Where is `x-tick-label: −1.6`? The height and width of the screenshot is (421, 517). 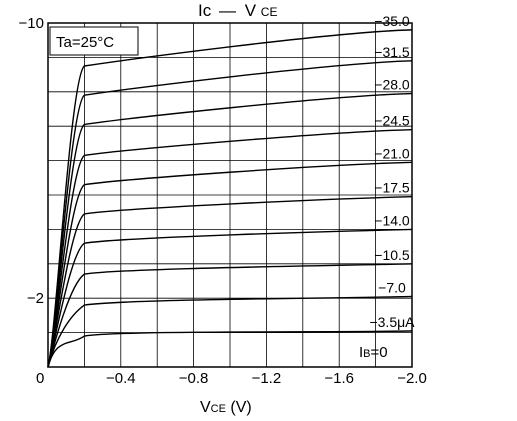
x-tick-label: −1.6 is located at coordinates (339, 378).